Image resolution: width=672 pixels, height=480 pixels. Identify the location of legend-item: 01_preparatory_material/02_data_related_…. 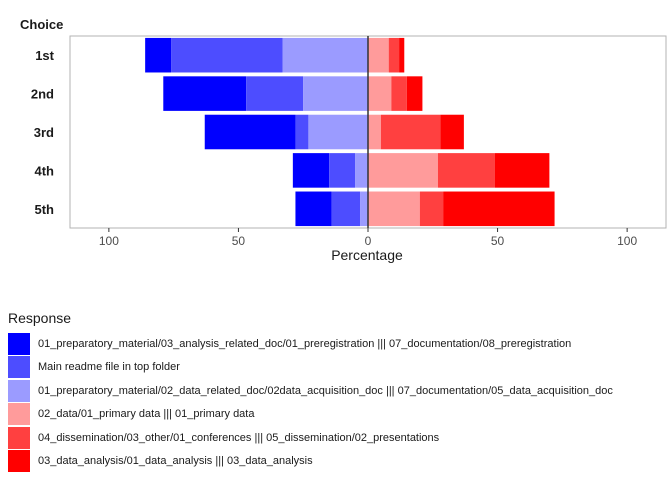
(310, 391).